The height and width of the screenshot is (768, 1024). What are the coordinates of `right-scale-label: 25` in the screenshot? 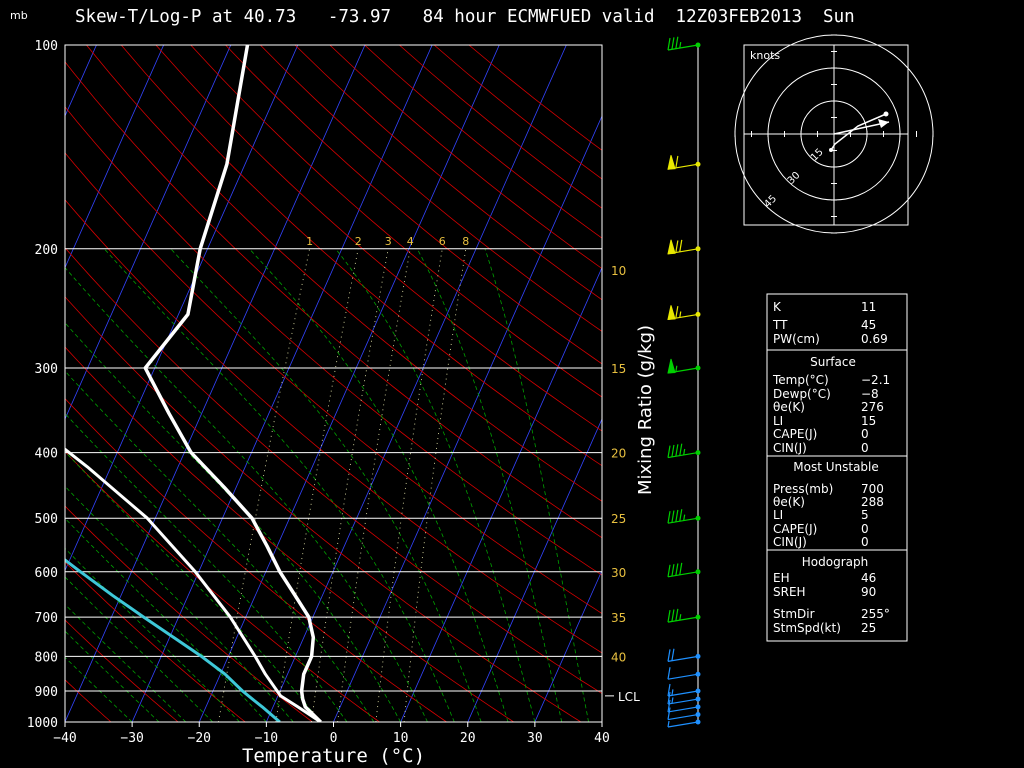 It's located at (618, 519).